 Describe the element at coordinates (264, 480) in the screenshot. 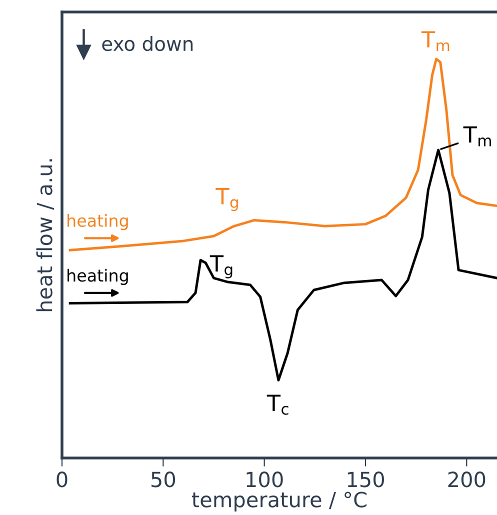

I see `x-tick-label: 100` at that location.